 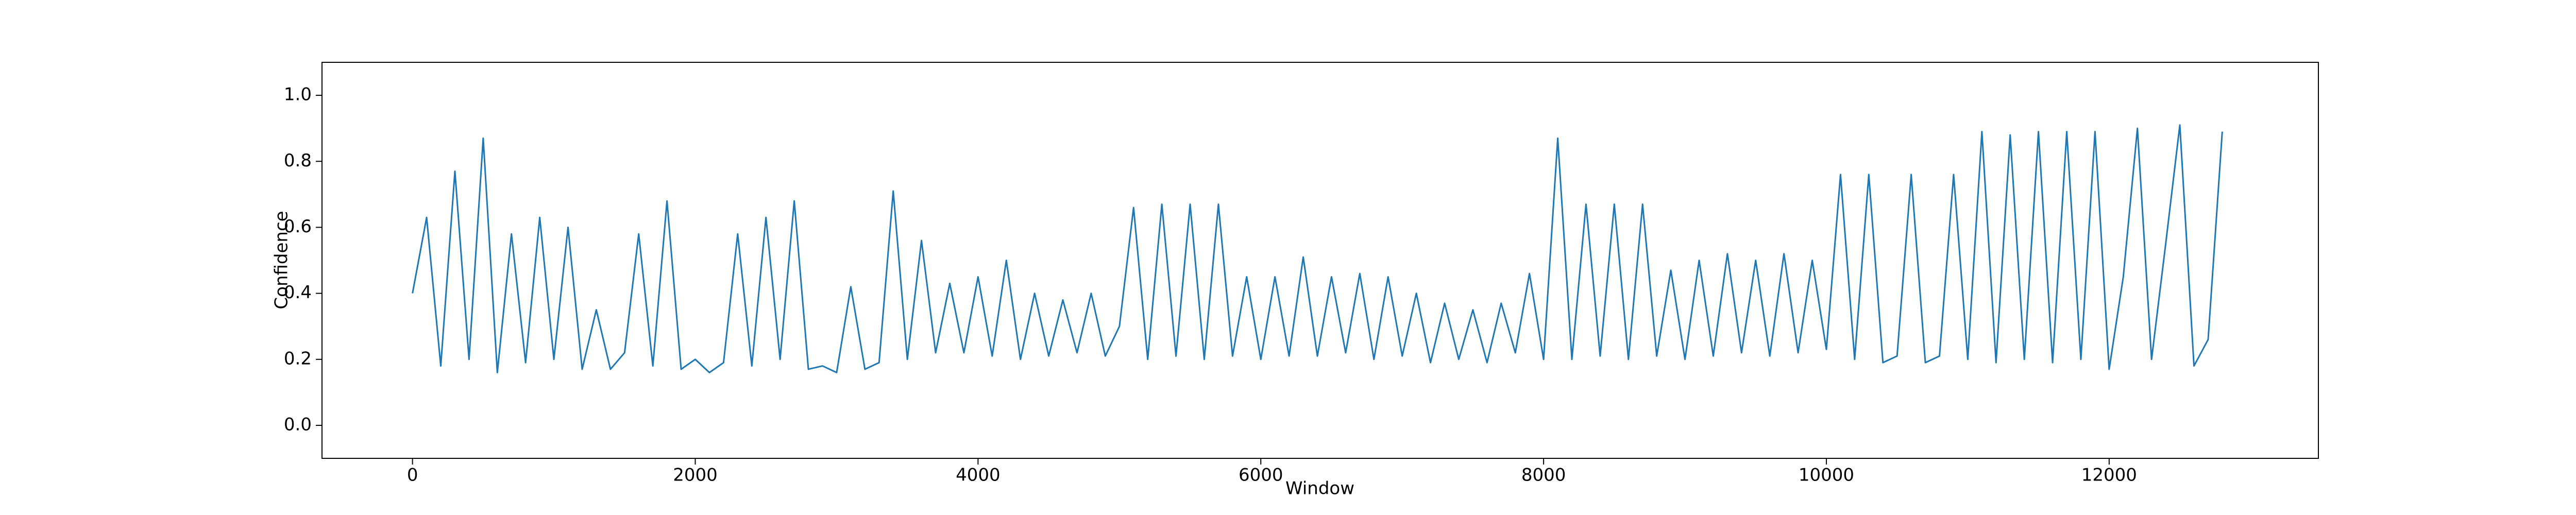 What do you see at coordinates (298, 358) in the screenshot?
I see `y-tick-label: 0.2` at bounding box center [298, 358].